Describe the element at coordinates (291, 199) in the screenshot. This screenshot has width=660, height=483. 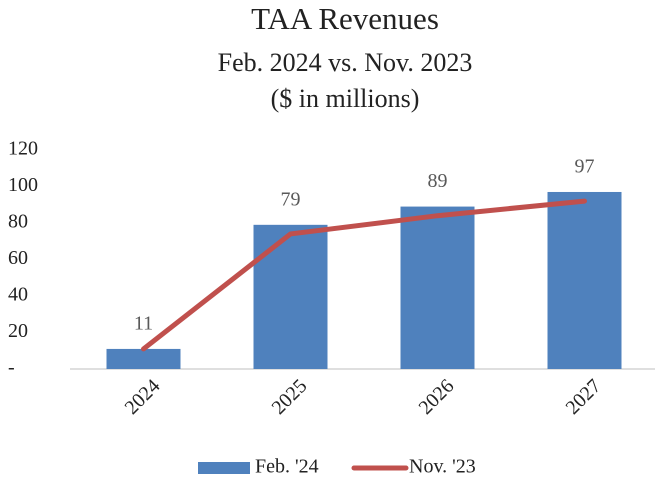
I see `data-label: 79` at that location.